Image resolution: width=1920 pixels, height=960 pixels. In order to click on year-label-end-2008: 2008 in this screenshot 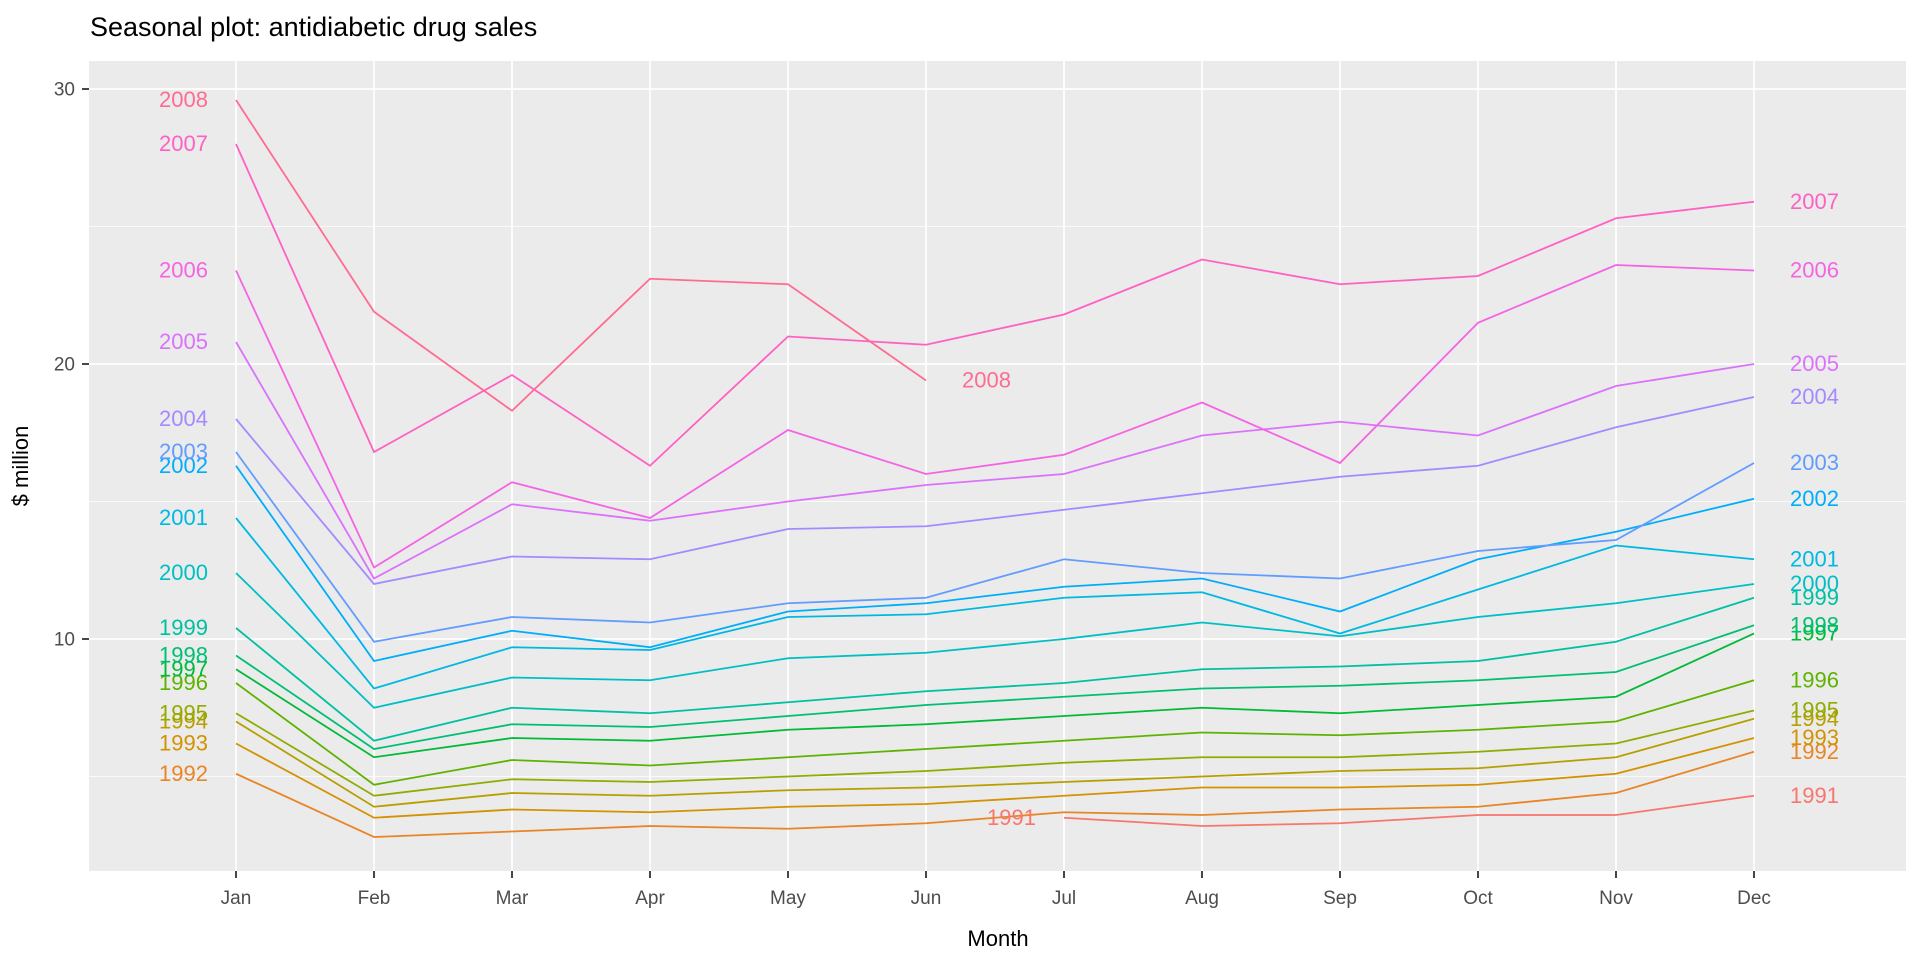, I will do `click(986, 380)`.